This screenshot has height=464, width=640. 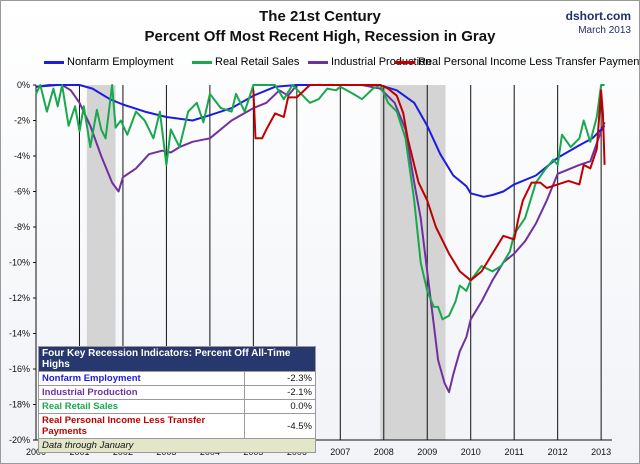 I want to click on x-tick-label: 2007, so click(x=340, y=452).